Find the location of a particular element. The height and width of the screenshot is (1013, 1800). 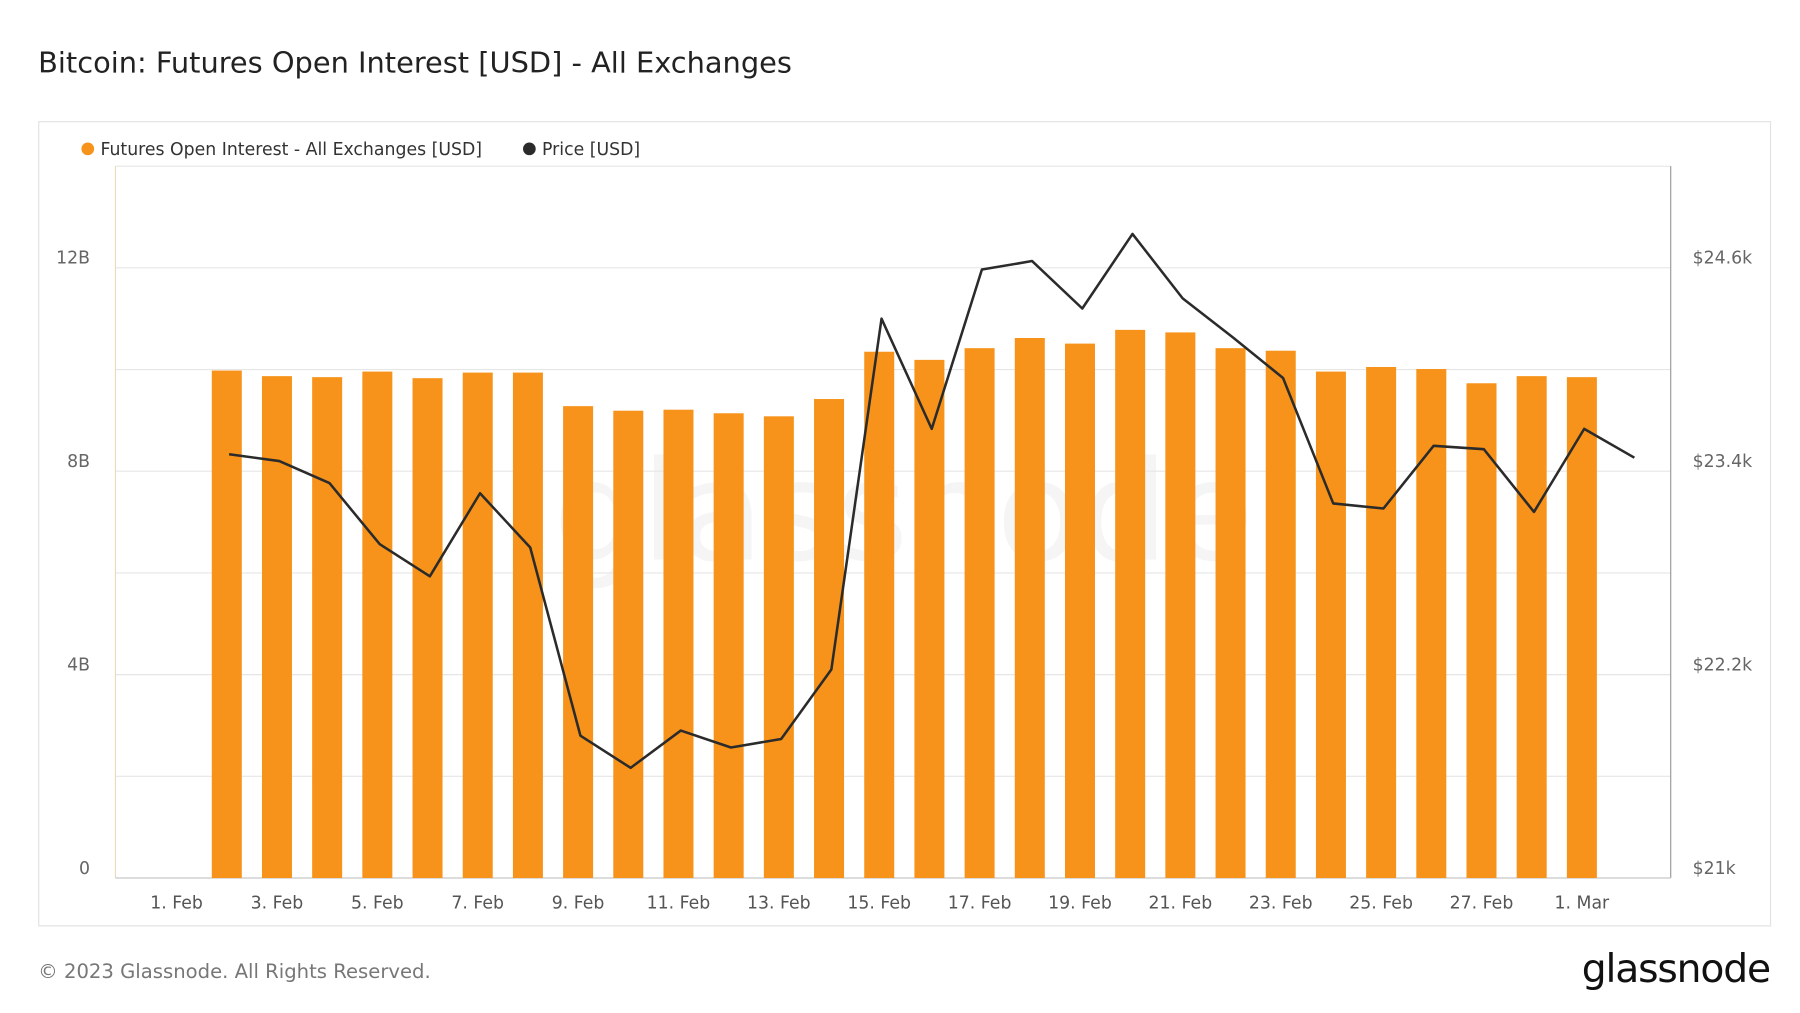

x-tick-label: 13. Feb is located at coordinates (779, 903).